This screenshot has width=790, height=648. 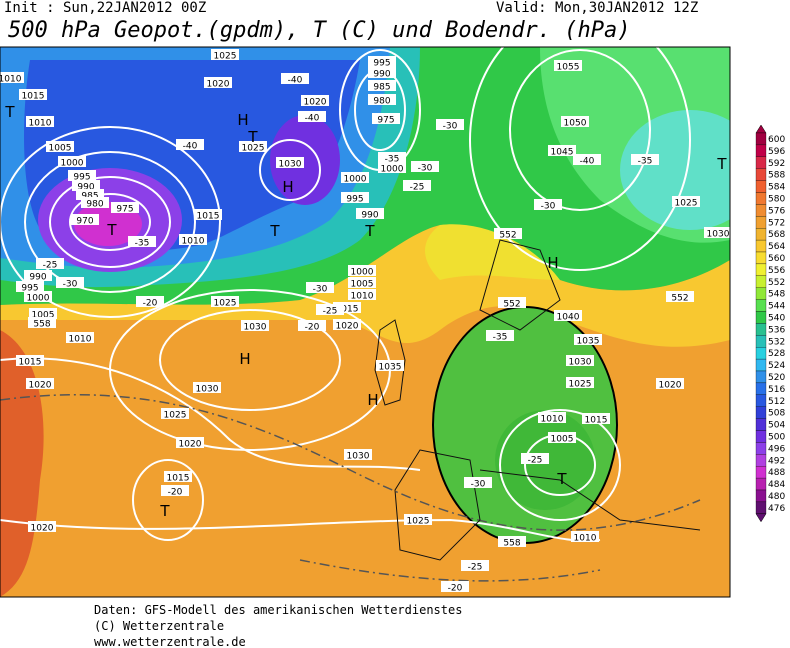 What do you see at coordinates (124, 210) in the screenshot?
I see `isoline-label: 975` at bounding box center [124, 210].